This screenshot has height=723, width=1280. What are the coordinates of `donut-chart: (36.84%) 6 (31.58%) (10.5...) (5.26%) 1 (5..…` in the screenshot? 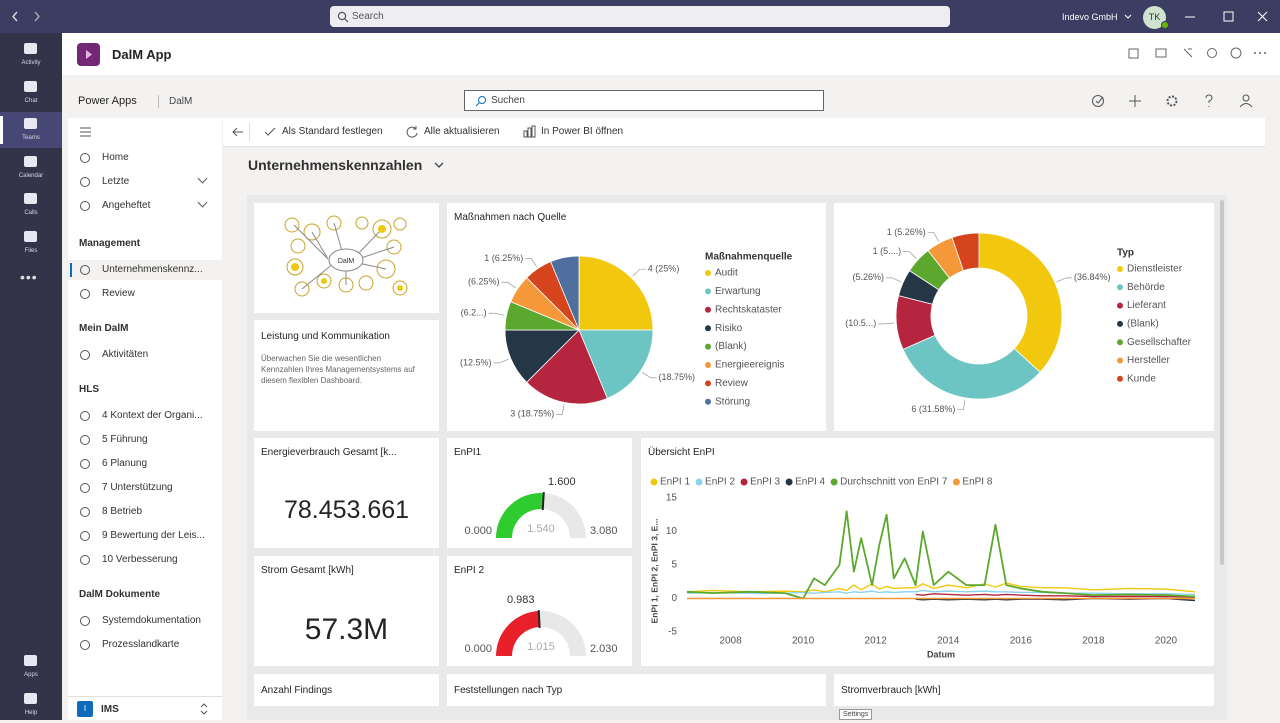 It's located at (1018, 320).